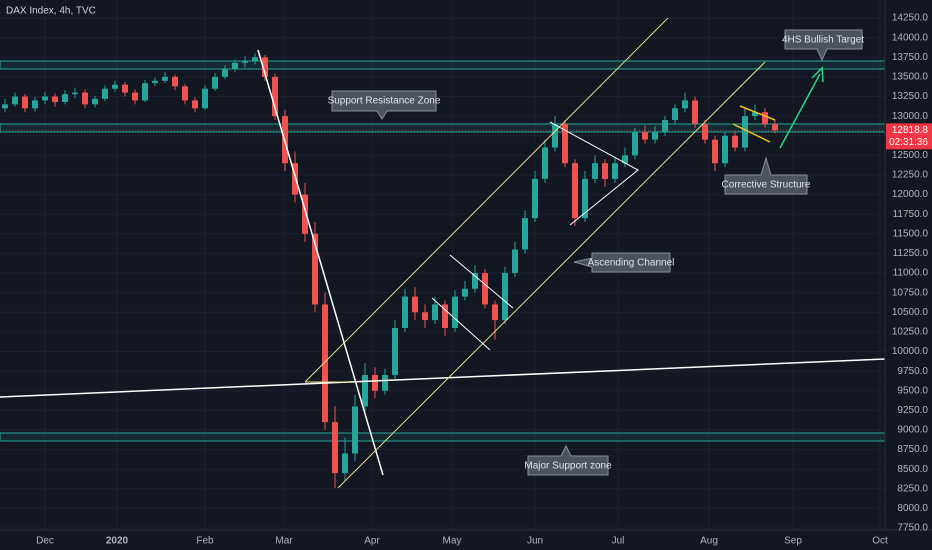 The height and width of the screenshot is (550, 932). What do you see at coordinates (911, 253) in the screenshot?
I see `y-tick-label: 11250.0` at bounding box center [911, 253].